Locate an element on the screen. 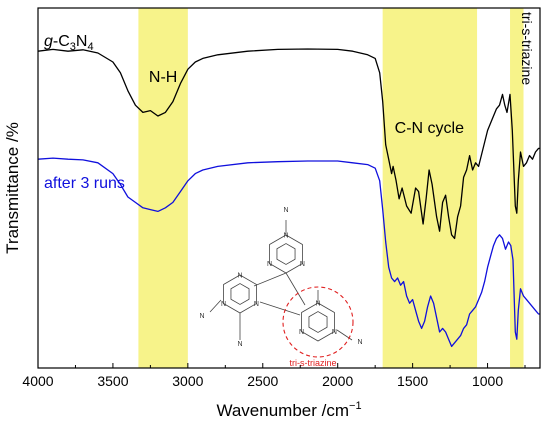 The image size is (550, 431). x-tick-label: 1000 is located at coordinates (487, 381).